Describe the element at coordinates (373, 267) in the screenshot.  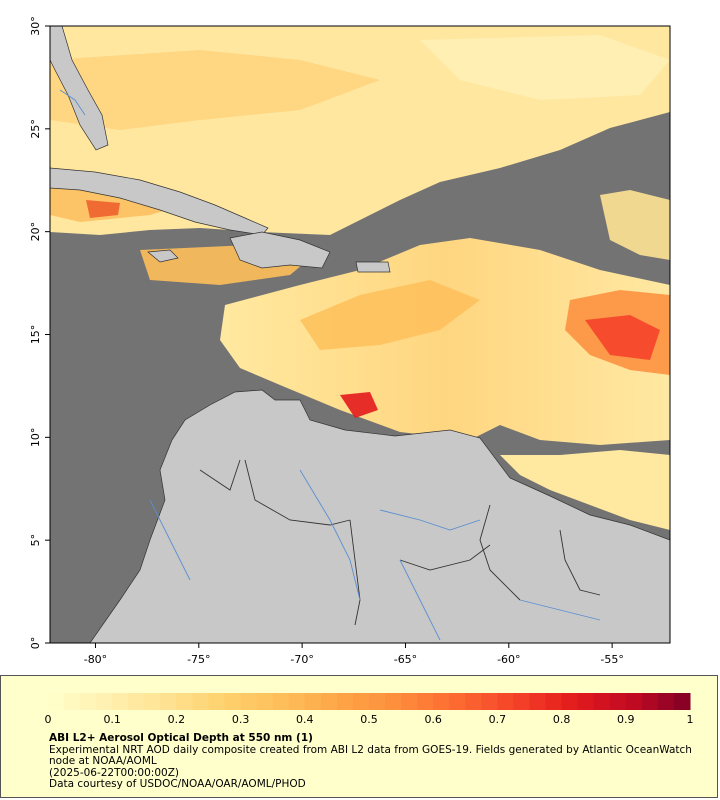
I see `puerto-rico` at that location.